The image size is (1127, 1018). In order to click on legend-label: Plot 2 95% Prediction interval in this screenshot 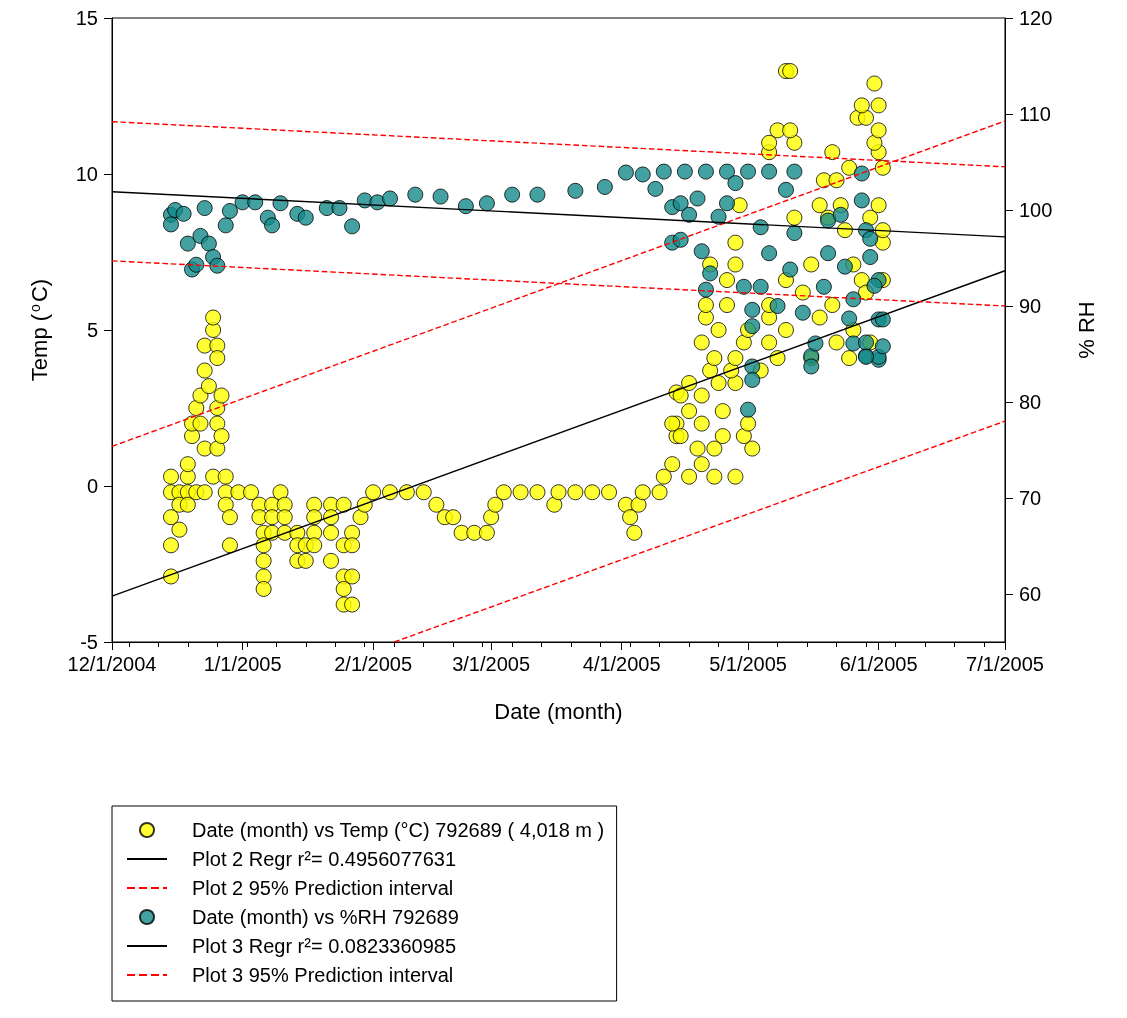, I will do `click(323, 888)`.